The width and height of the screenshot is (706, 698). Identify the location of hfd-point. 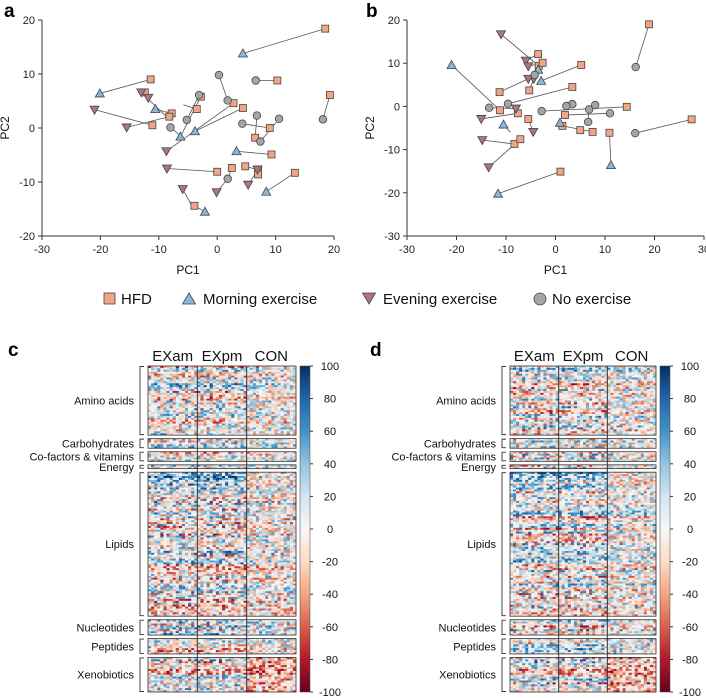
(649, 24).